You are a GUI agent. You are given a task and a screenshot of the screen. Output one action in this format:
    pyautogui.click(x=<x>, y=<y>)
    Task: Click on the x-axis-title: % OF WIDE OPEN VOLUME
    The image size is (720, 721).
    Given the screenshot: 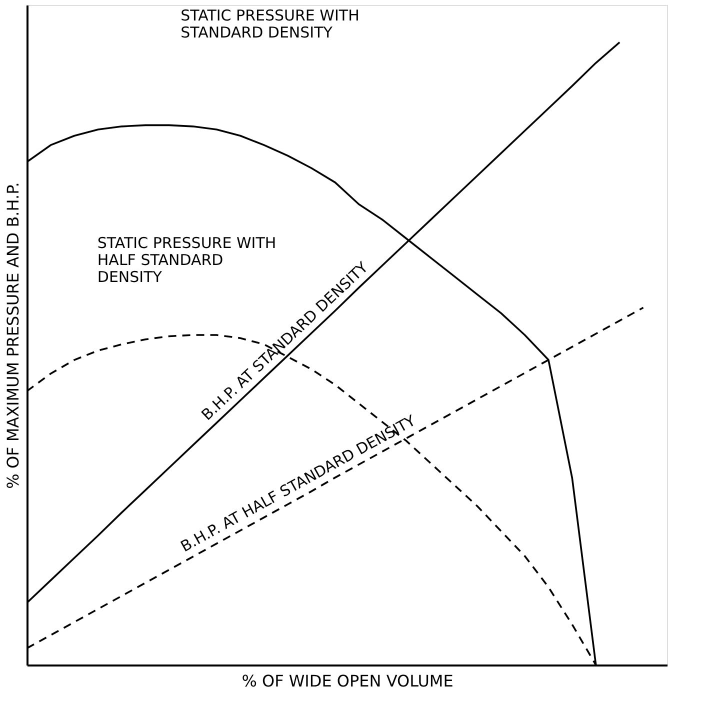 What is the action you would take?
    pyautogui.click(x=348, y=681)
    